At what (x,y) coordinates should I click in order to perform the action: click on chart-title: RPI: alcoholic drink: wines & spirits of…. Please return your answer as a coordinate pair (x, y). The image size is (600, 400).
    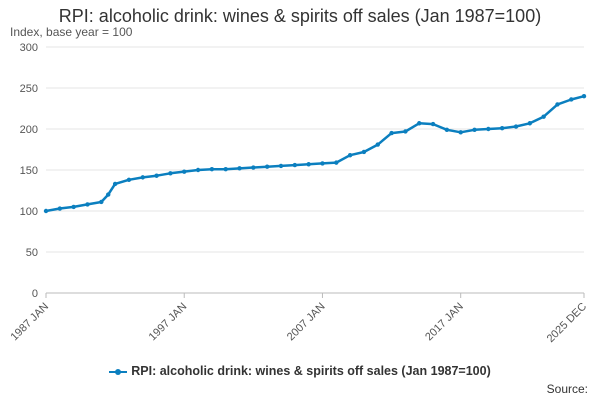
    Looking at the image, I should click on (300, 16).